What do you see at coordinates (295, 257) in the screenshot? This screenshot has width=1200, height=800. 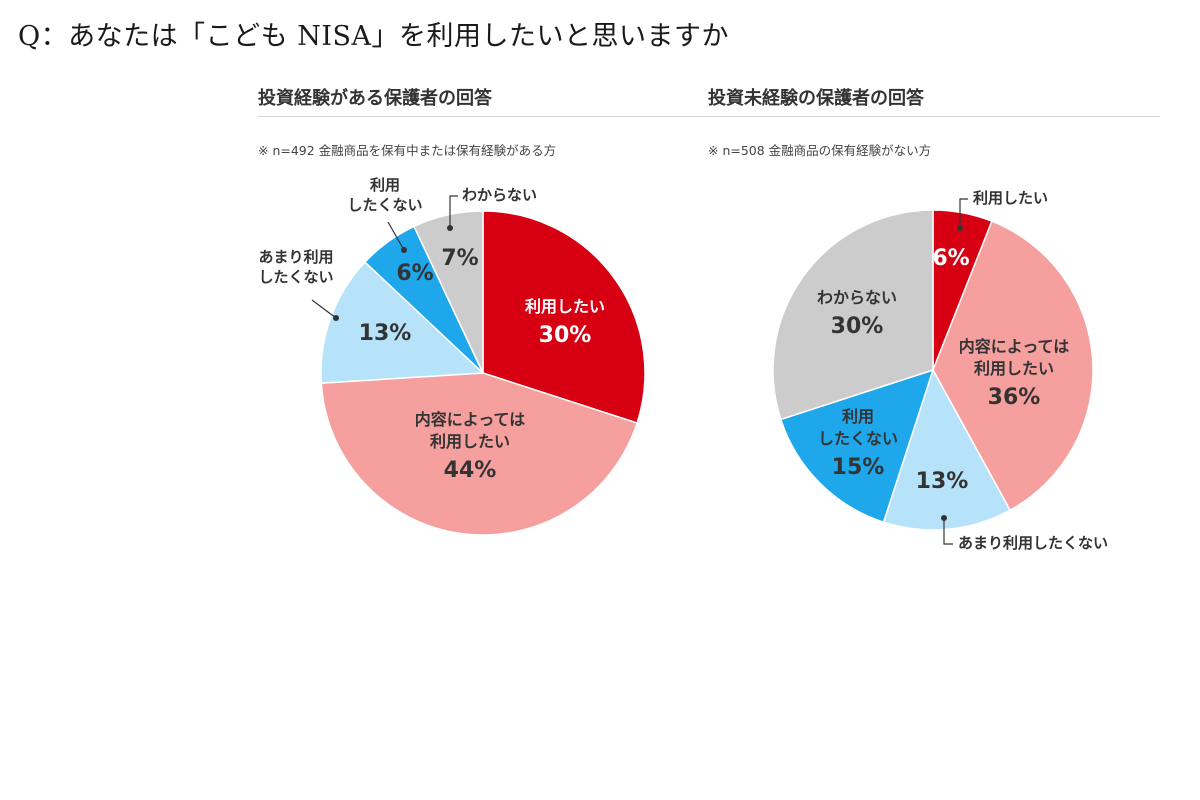 I see `callout-label: あまり利用` at bounding box center [295, 257].